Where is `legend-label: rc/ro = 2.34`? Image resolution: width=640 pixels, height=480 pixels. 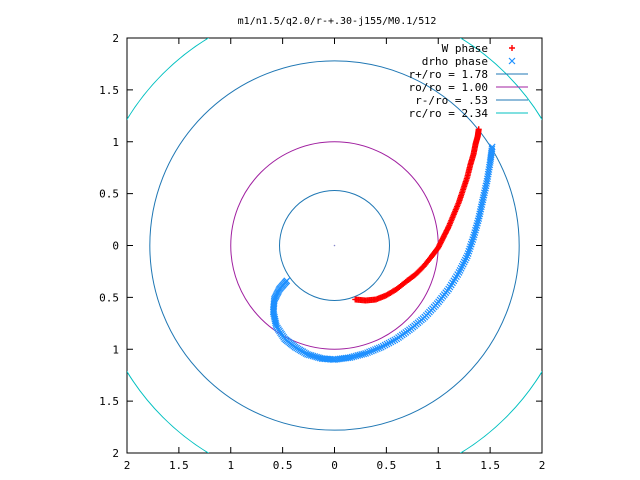
legend-label: rc/ro = 2.34 is located at coordinates (449, 113).